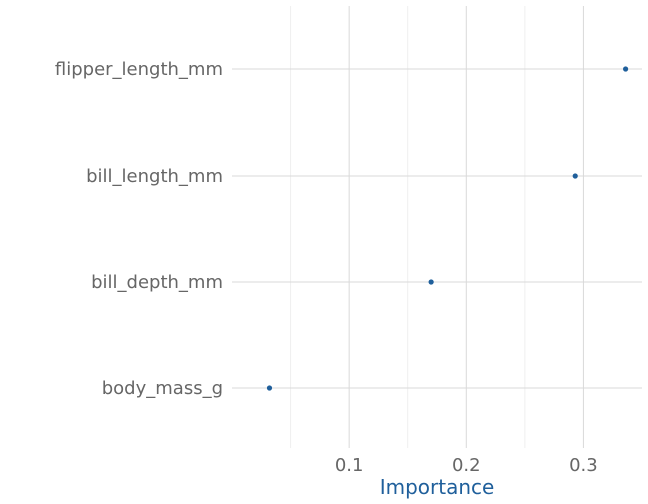 This screenshot has height=504, width=648. I want to click on x-tick-label: 0.3, so click(583, 465).